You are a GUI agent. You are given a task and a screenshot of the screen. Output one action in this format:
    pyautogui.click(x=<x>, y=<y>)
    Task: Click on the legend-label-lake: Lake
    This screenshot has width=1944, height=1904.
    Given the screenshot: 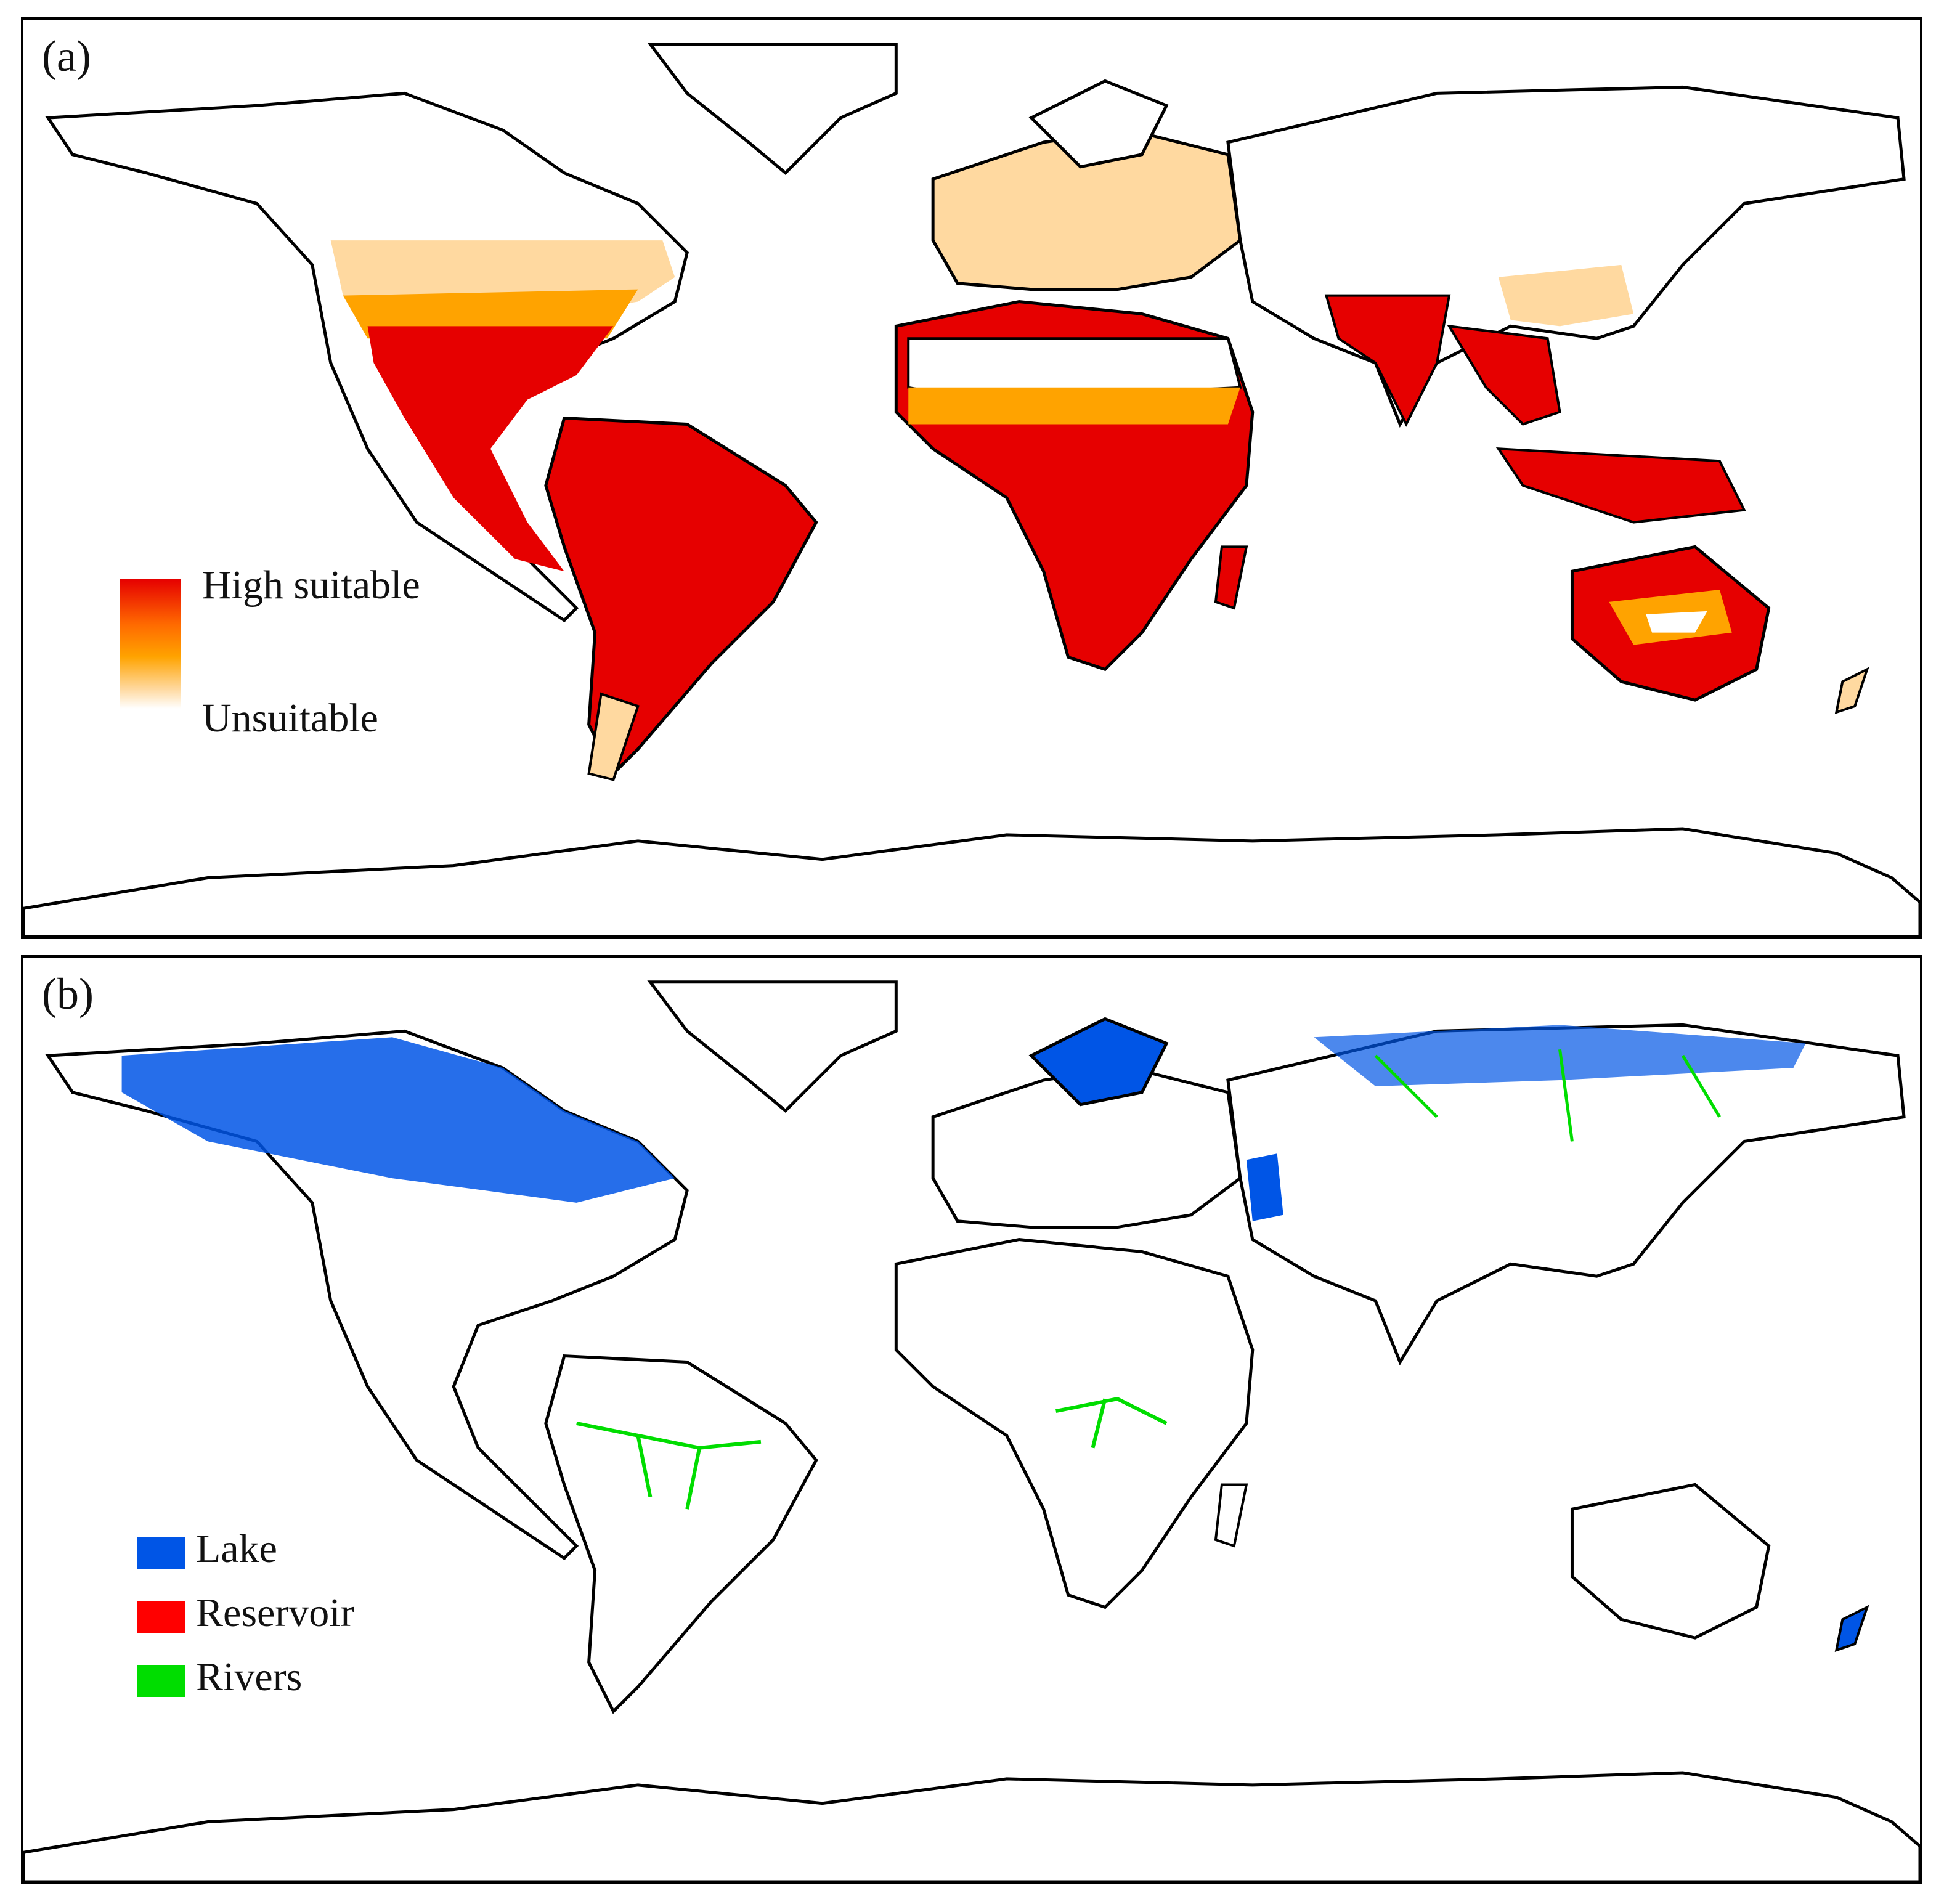 What is the action you would take?
    pyautogui.click(x=237, y=1548)
    